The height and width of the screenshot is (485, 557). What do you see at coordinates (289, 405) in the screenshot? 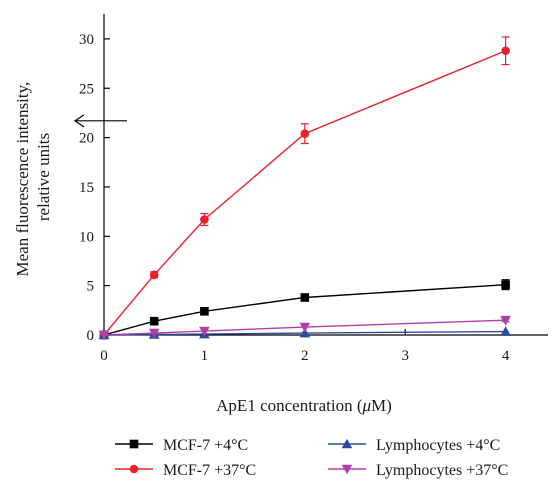
I see `x-axis-title-main: ApE1 concentration (` at bounding box center [289, 405].